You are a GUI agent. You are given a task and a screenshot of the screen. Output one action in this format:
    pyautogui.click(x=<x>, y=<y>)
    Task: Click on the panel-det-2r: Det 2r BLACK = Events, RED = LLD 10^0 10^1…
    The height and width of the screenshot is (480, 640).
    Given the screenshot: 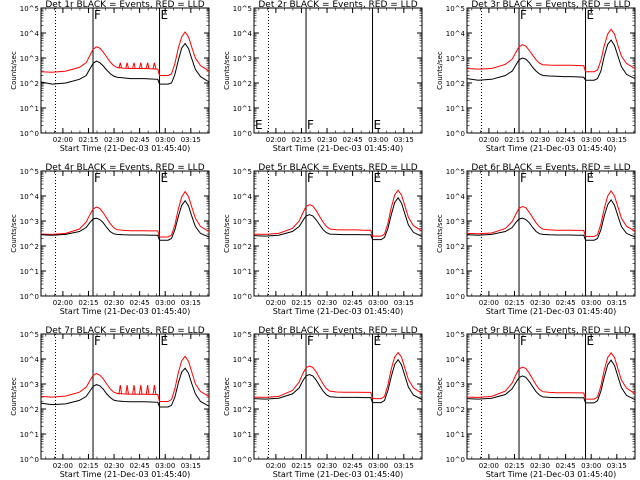 What is the action you would take?
    pyautogui.click(x=323, y=76)
    